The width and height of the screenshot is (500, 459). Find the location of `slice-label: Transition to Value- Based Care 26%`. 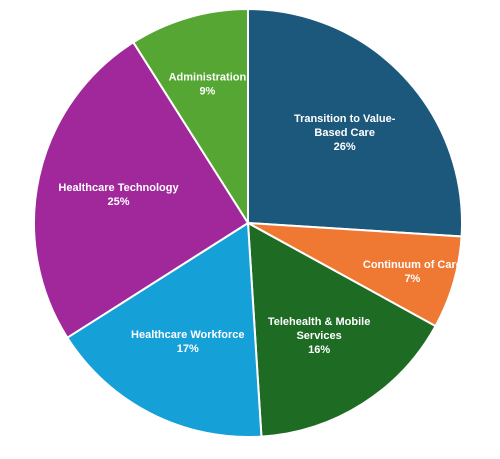

slice-label: Transition to Value- Based Care 26% is located at coordinates (345, 133).